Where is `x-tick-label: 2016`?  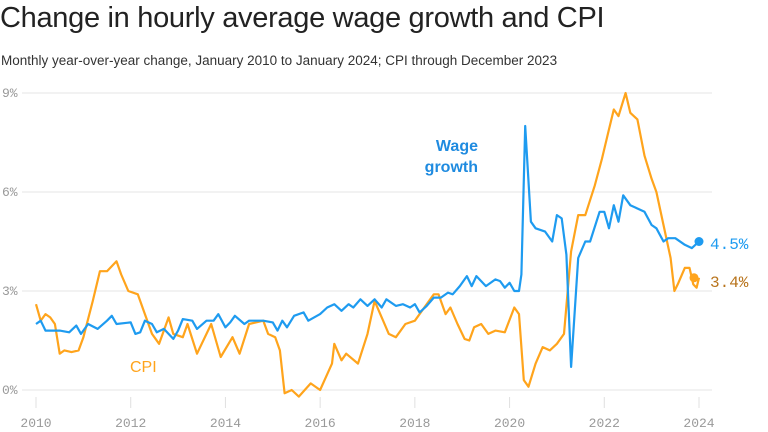 x-tick-label: 2016 is located at coordinates (320, 423).